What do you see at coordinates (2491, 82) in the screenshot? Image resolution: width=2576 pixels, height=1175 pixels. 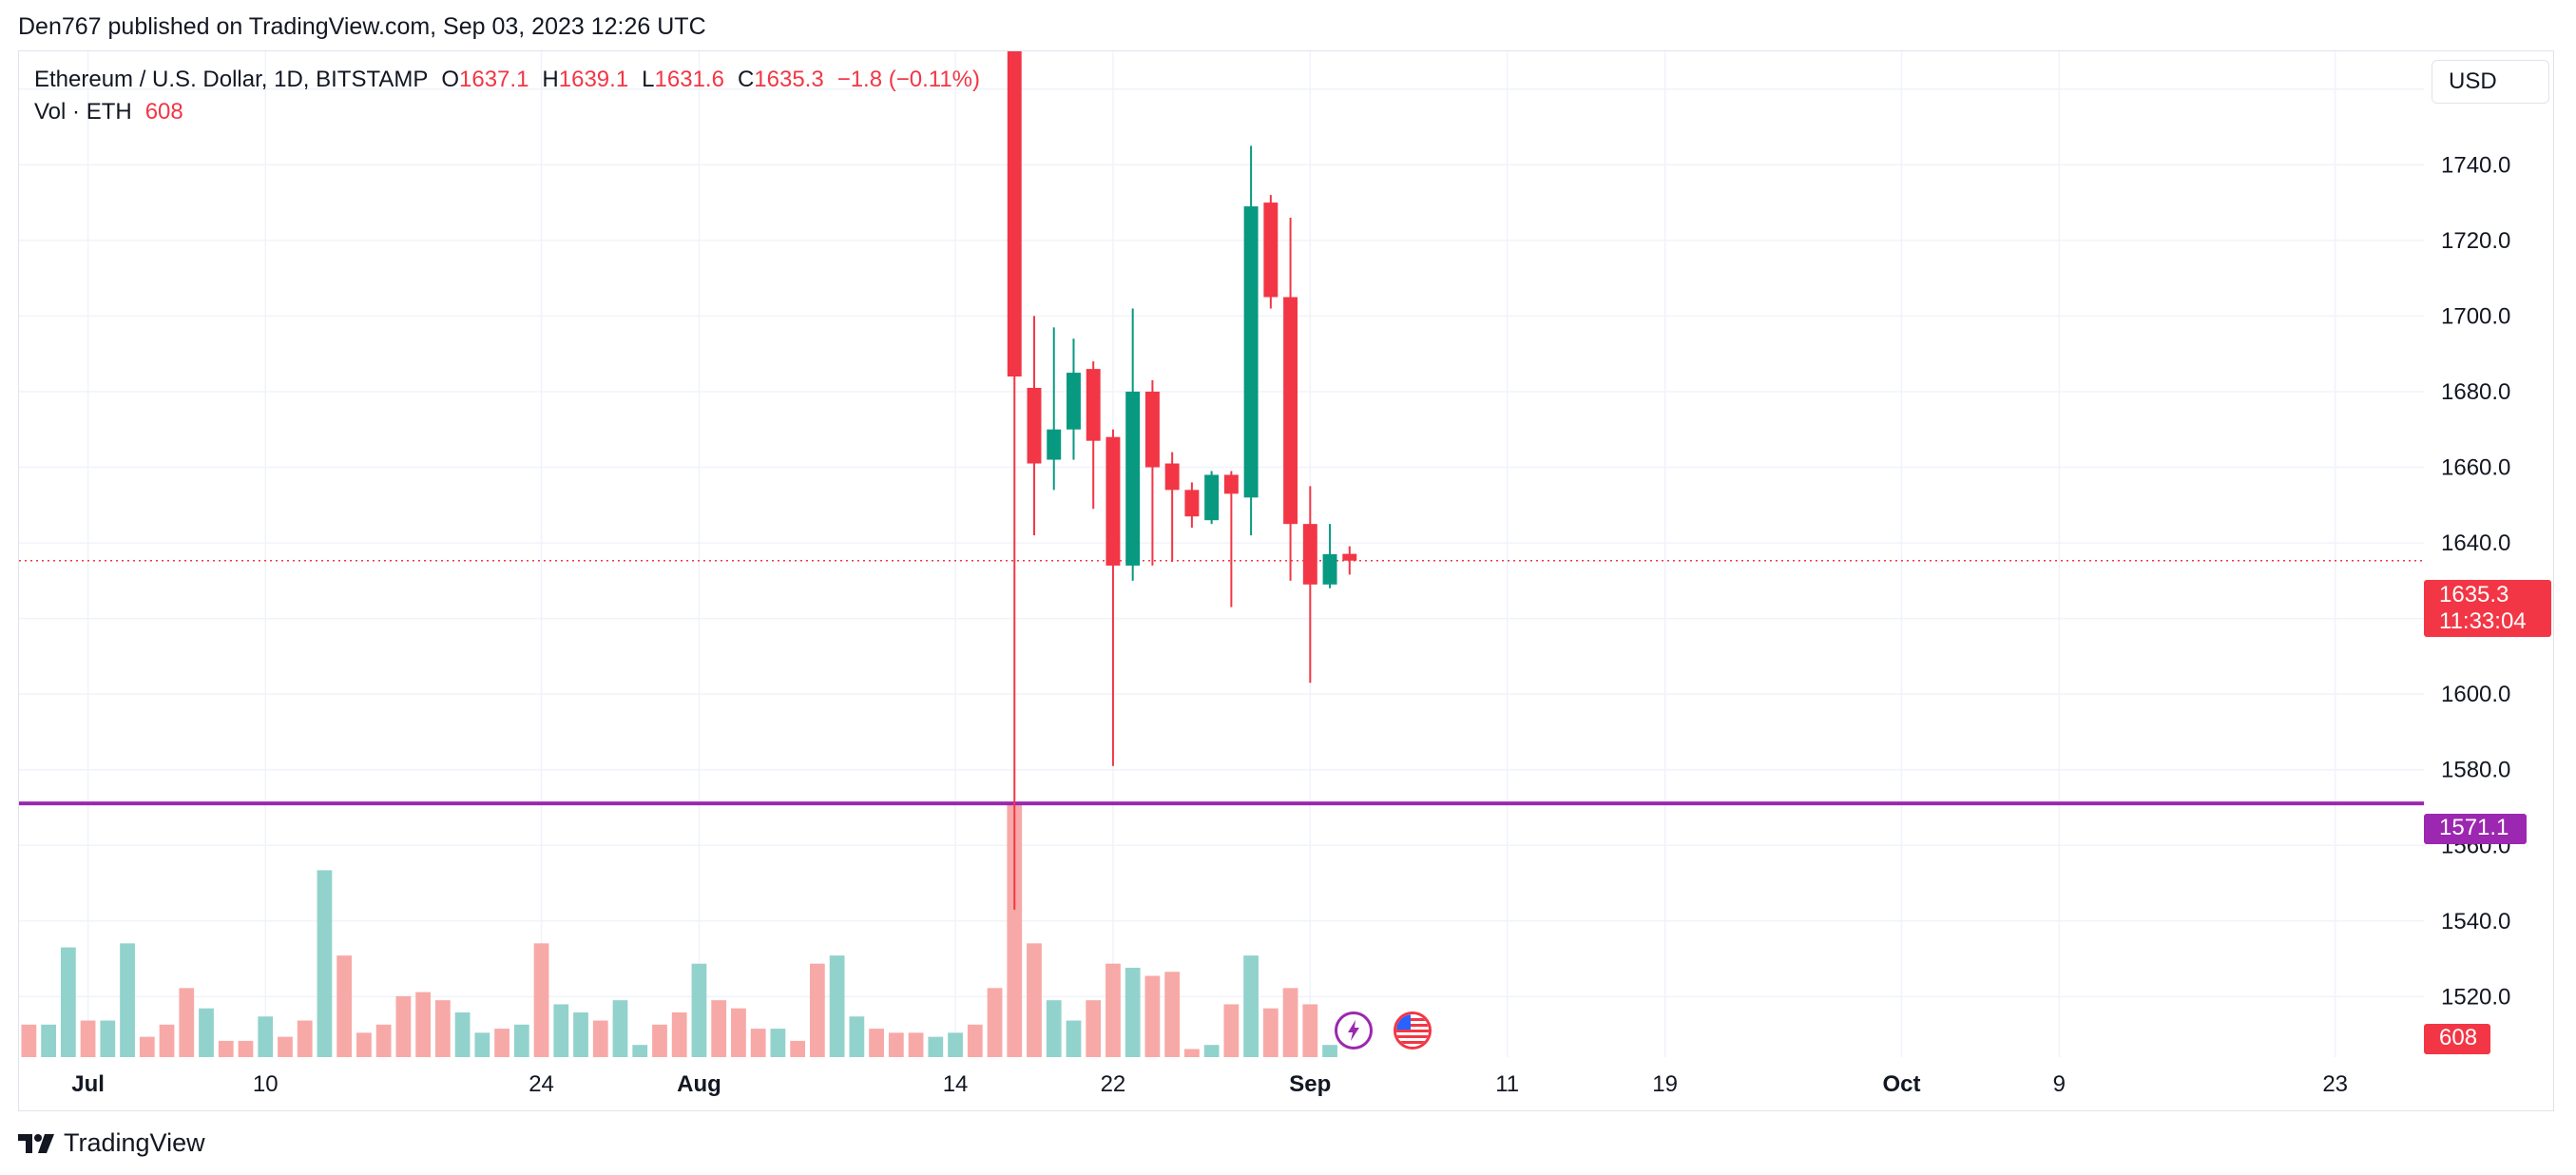 I see `currency-button: USD` at bounding box center [2491, 82].